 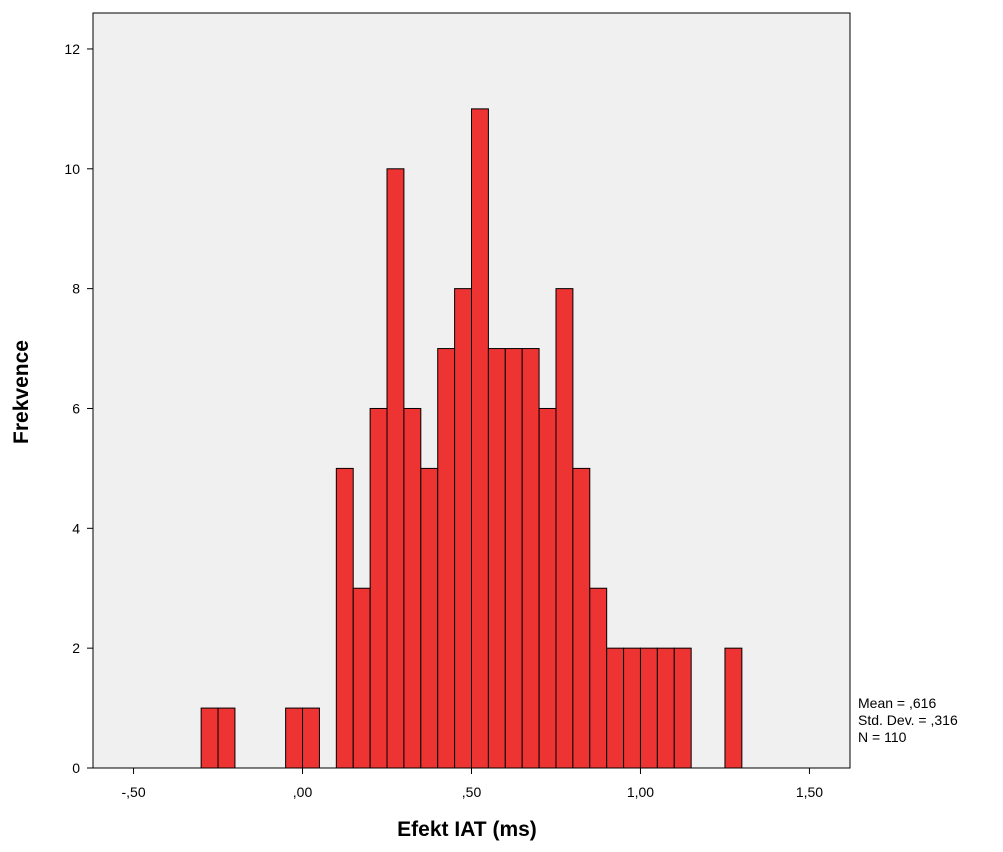 I want to click on x-axis: -,50 ,00 ,50 1,00 1,50, so click(x=471, y=783).